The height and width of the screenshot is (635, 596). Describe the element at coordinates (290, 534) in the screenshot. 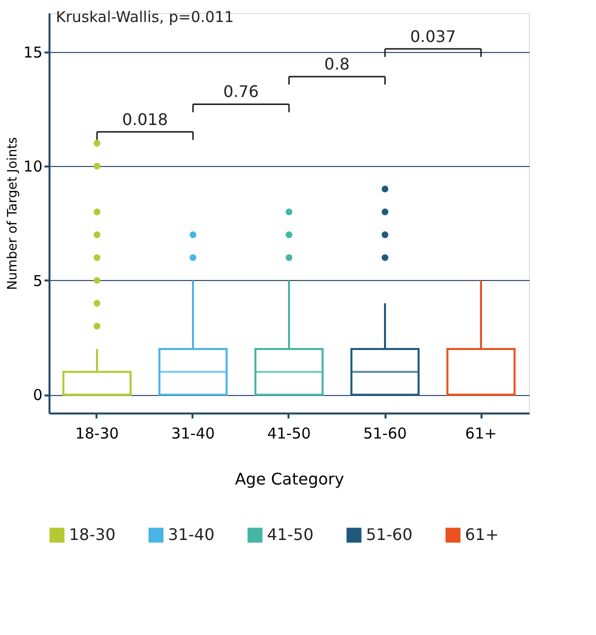

I see `legend-label: 41-50` at that location.